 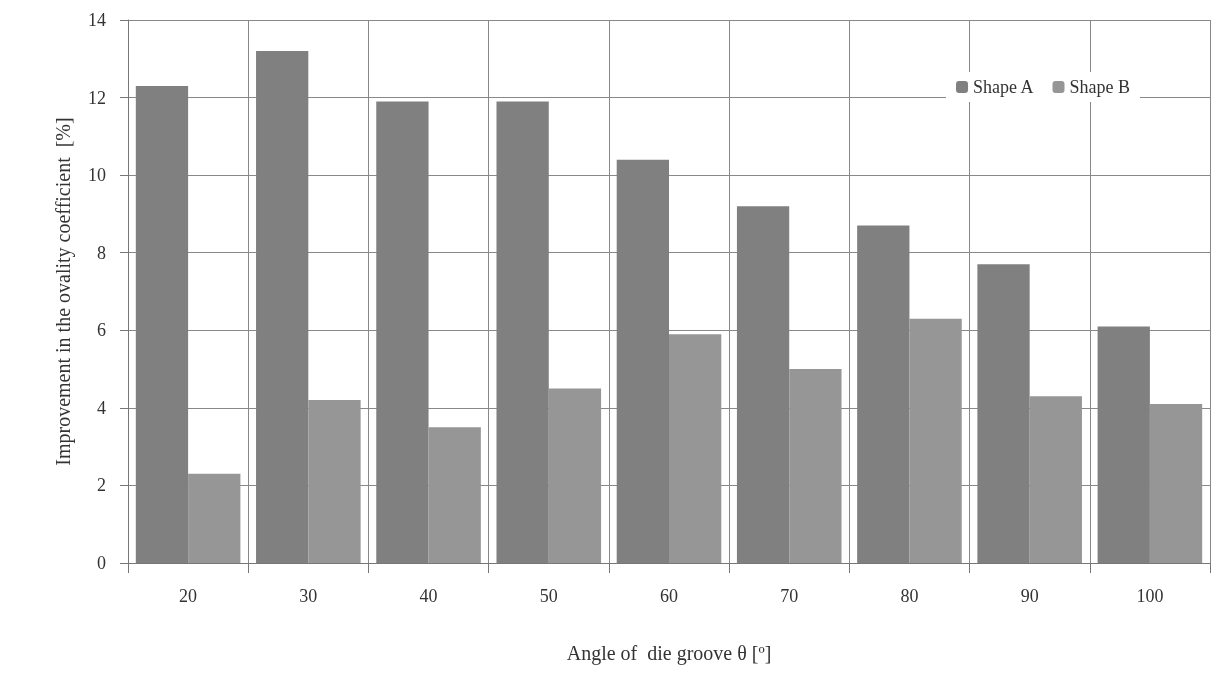 What do you see at coordinates (101, 330) in the screenshot?
I see `y-tick-label: 6` at bounding box center [101, 330].